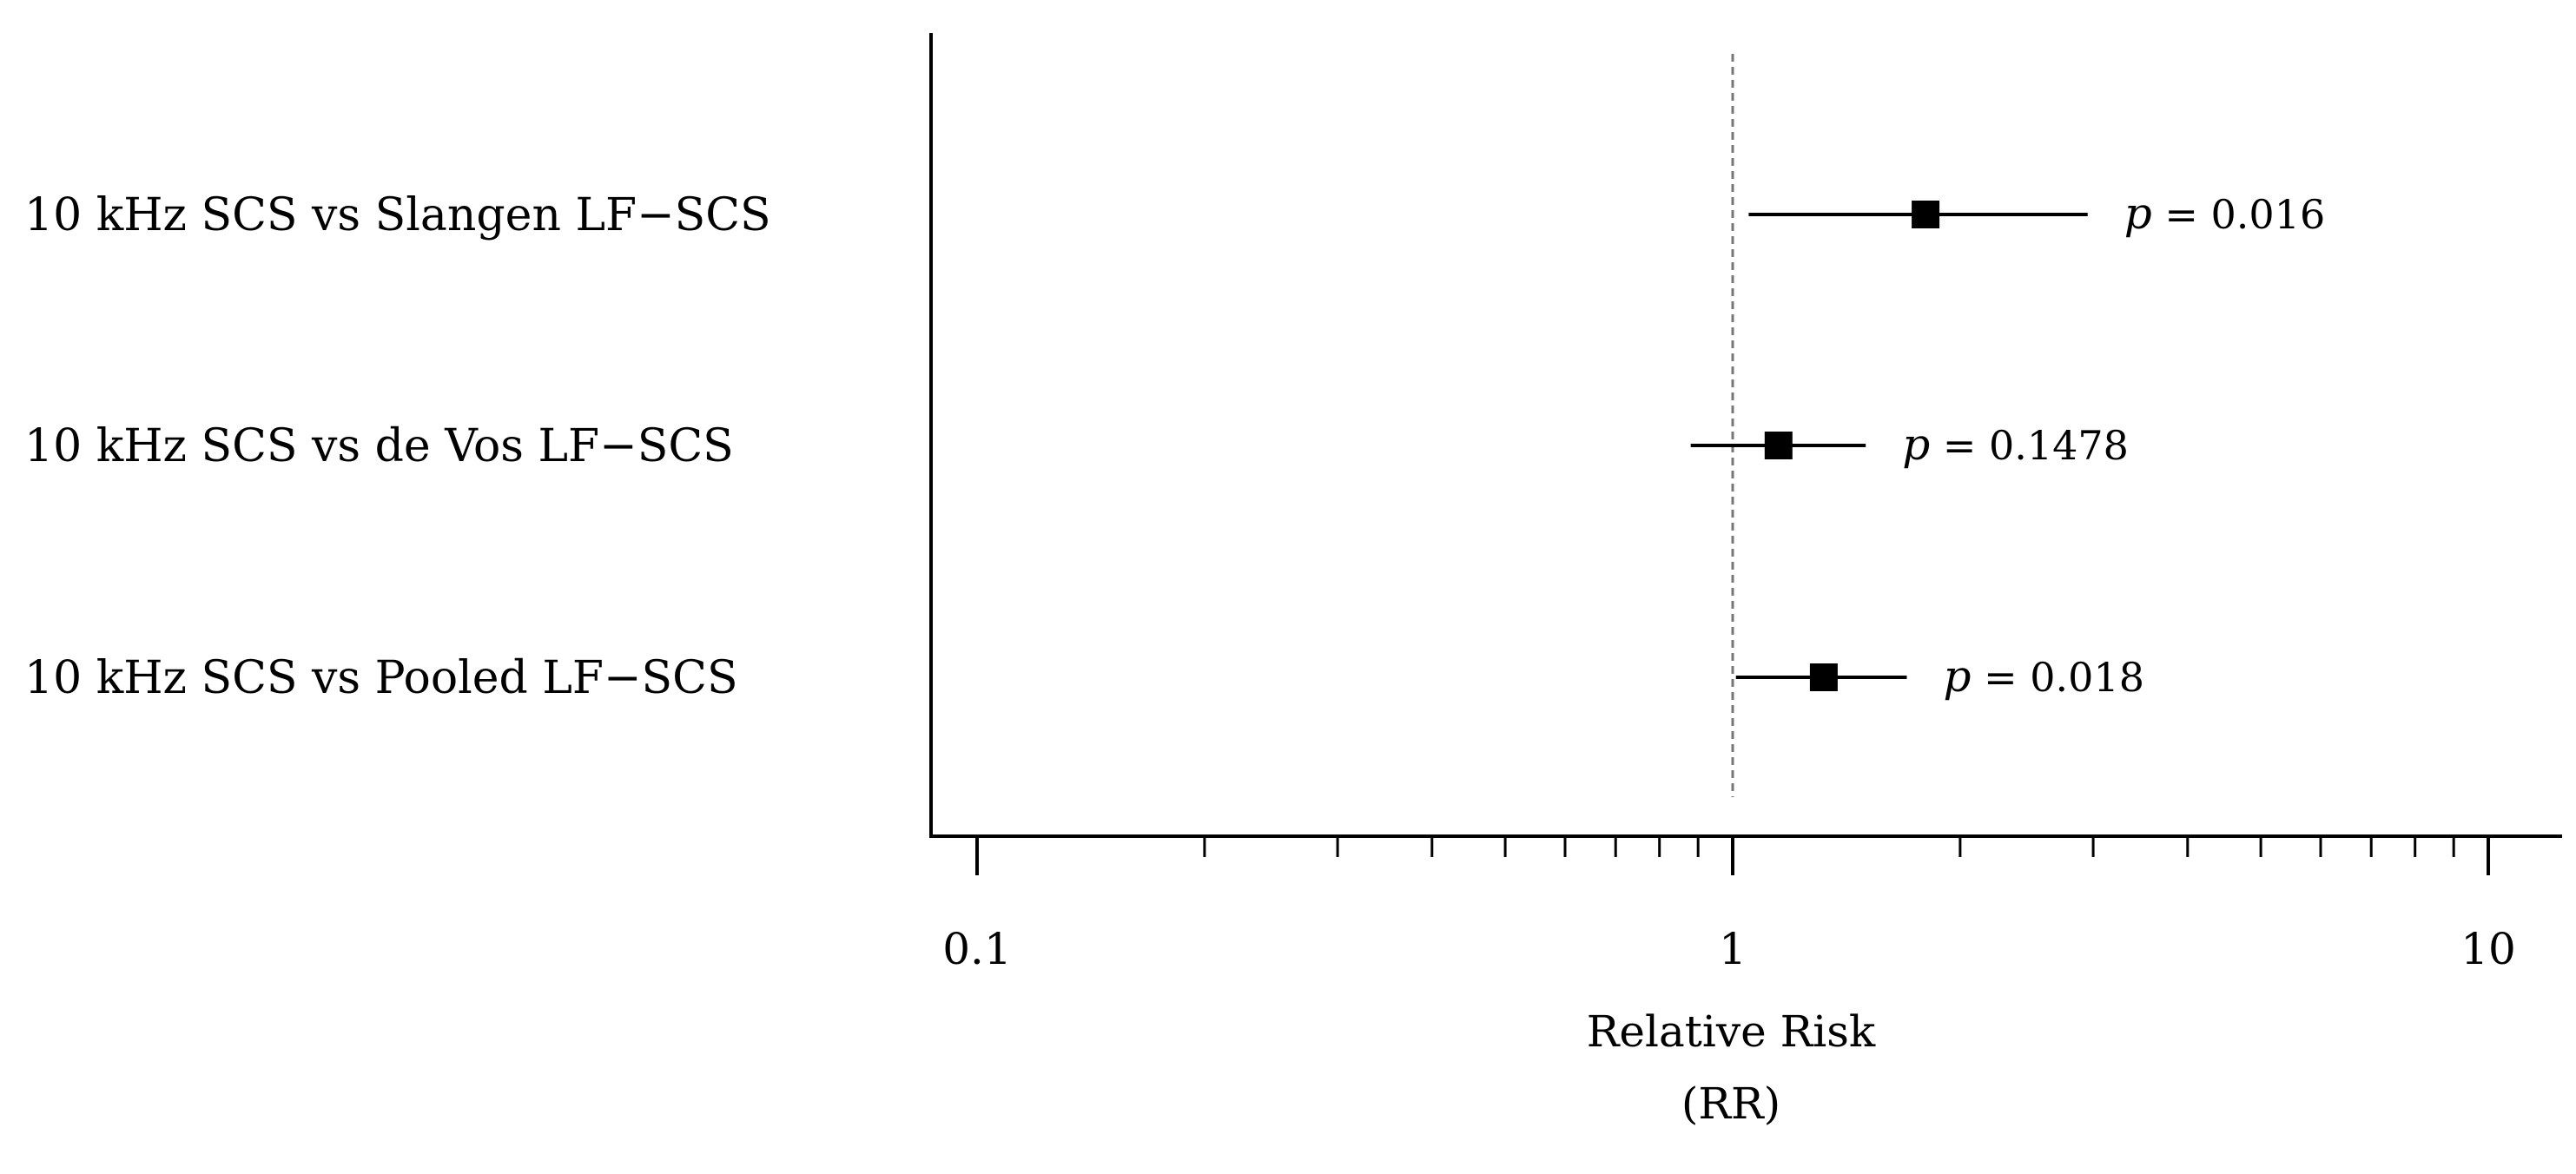  I want to click on x-axis-ticks: 0.1 1 10, so click(1729, 905).